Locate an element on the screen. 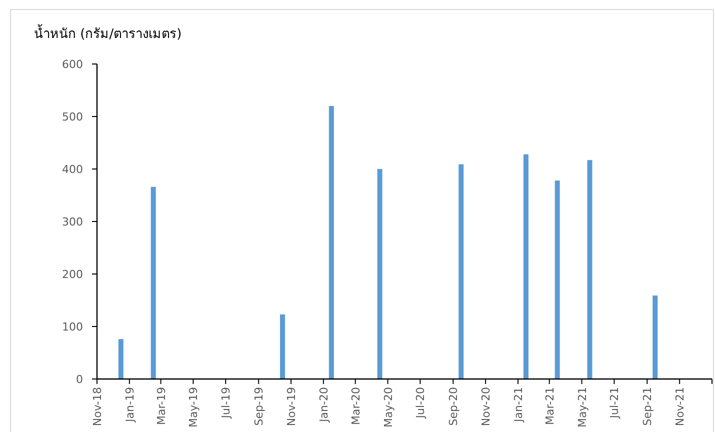  y-axis-title: น้ำหนัก (กรัม/ตารางเมตร) is located at coordinates (108, 33).